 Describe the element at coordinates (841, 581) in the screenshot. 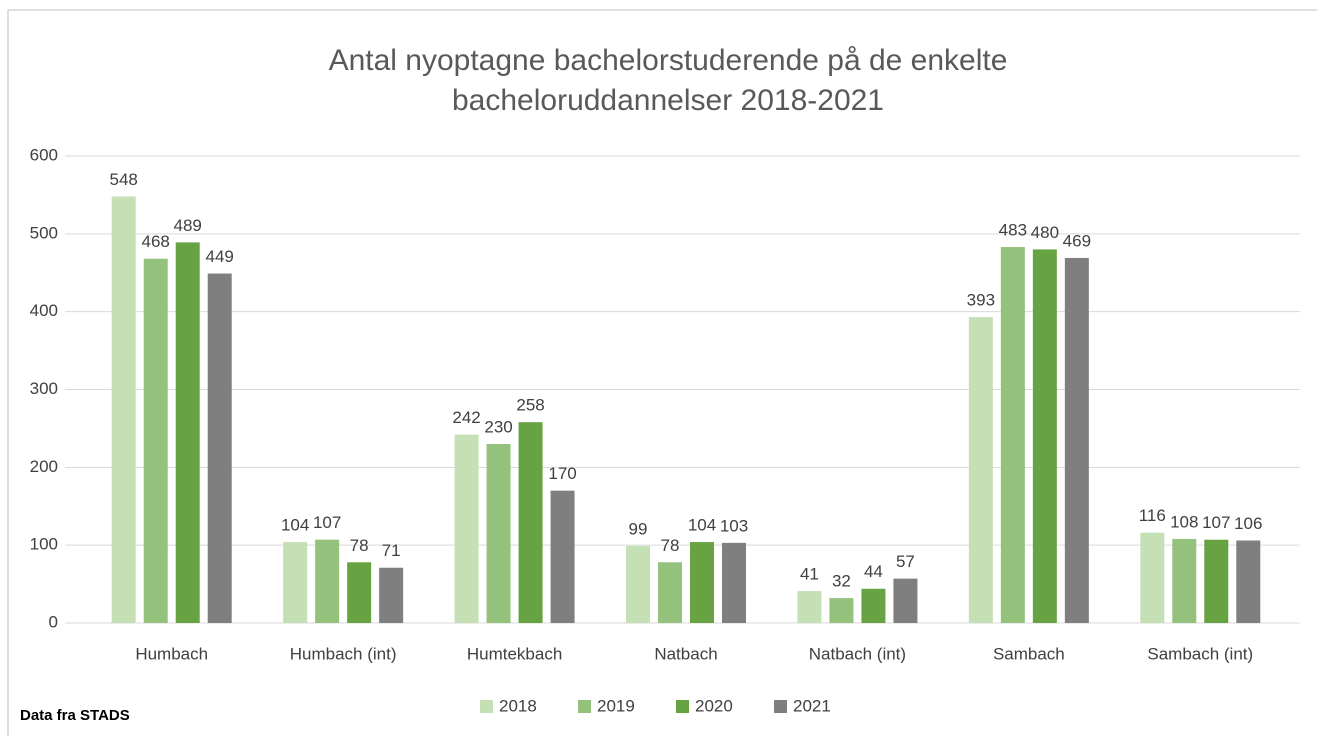

I see `data-label: 32` at that location.